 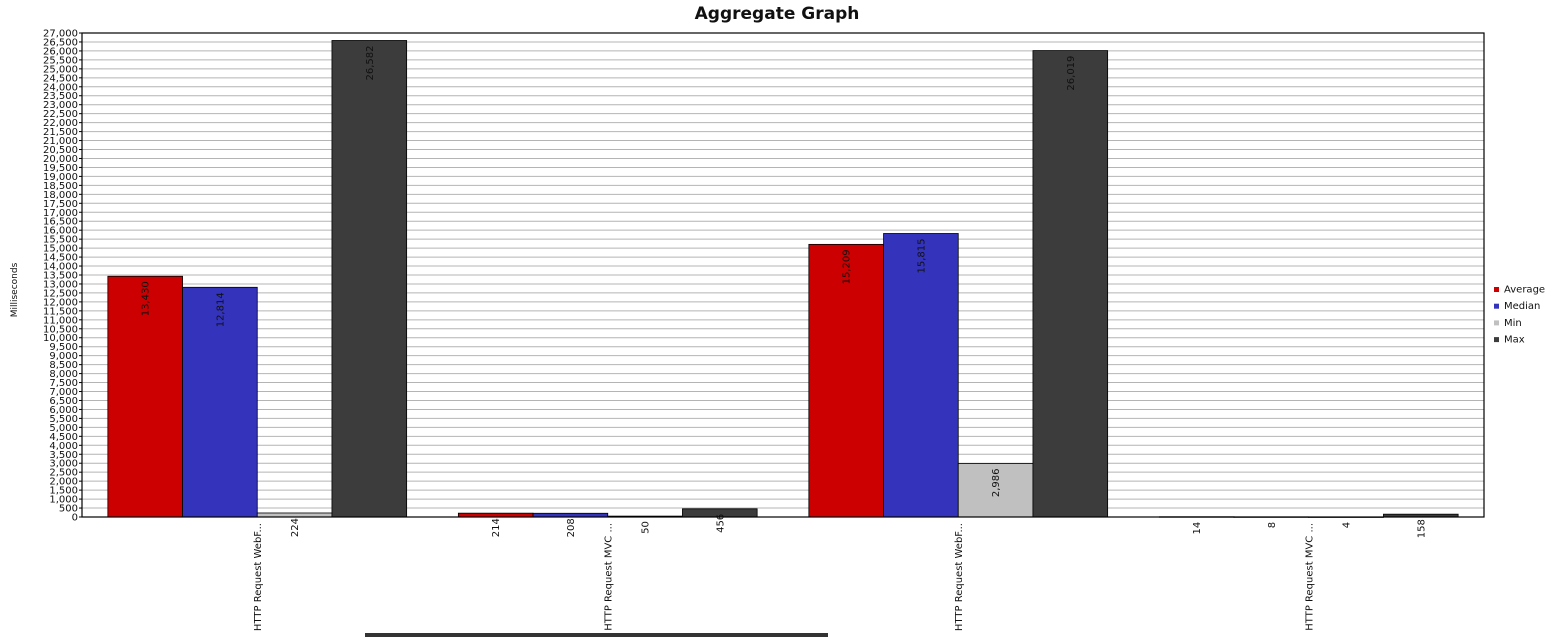 I want to click on legend-label-min: Min, so click(x=1513, y=323).